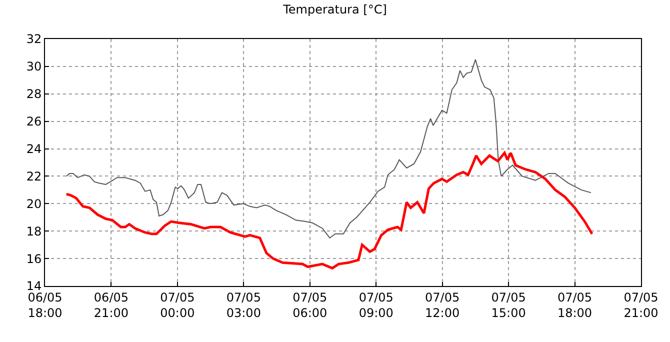  What do you see at coordinates (34, 231) in the screenshot?
I see `y-tick-label: 18` at bounding box center [34, 231].